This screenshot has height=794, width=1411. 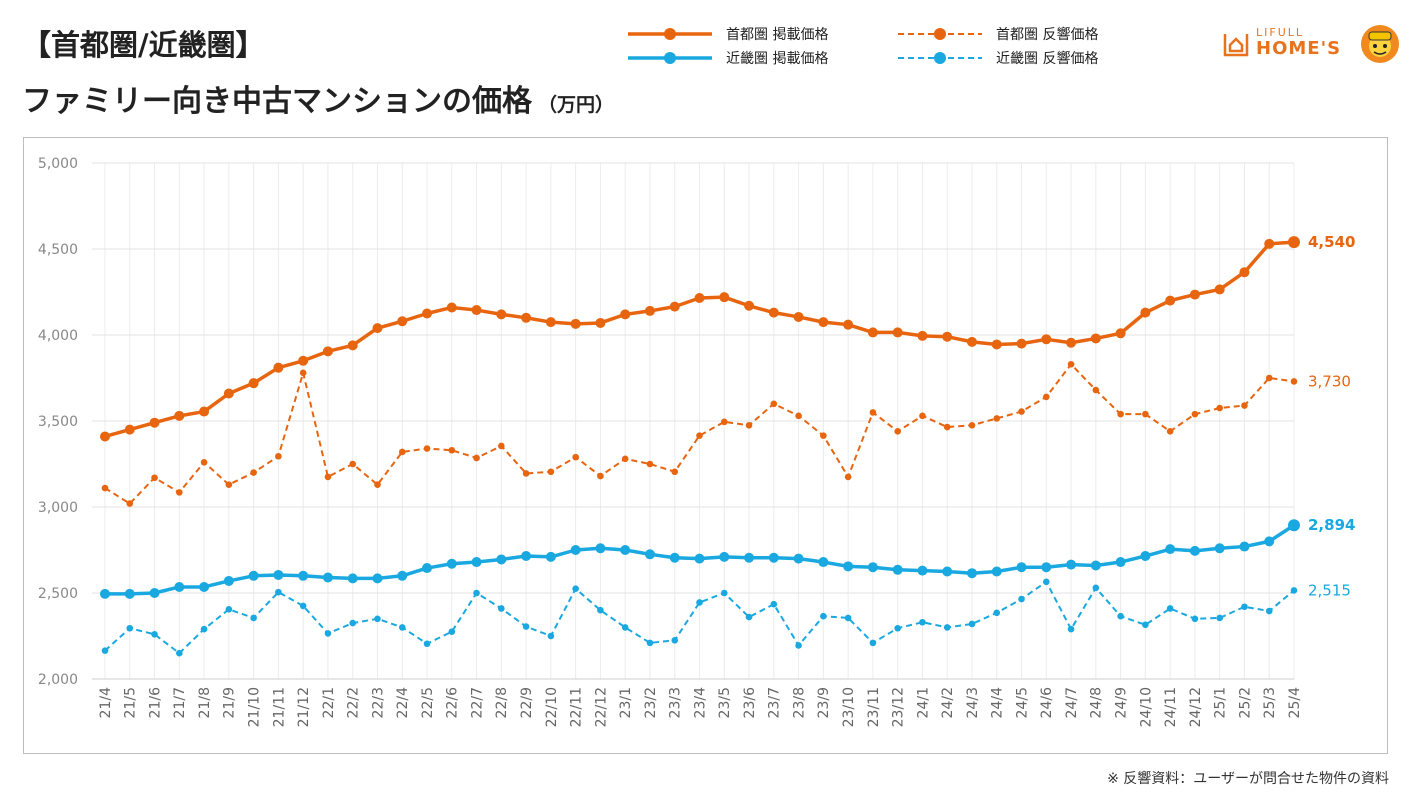 What do you see at coordinates (106, 703) in the screenshot?
I see `x-tick-label: 21/4` at bounding box center [106, 703].